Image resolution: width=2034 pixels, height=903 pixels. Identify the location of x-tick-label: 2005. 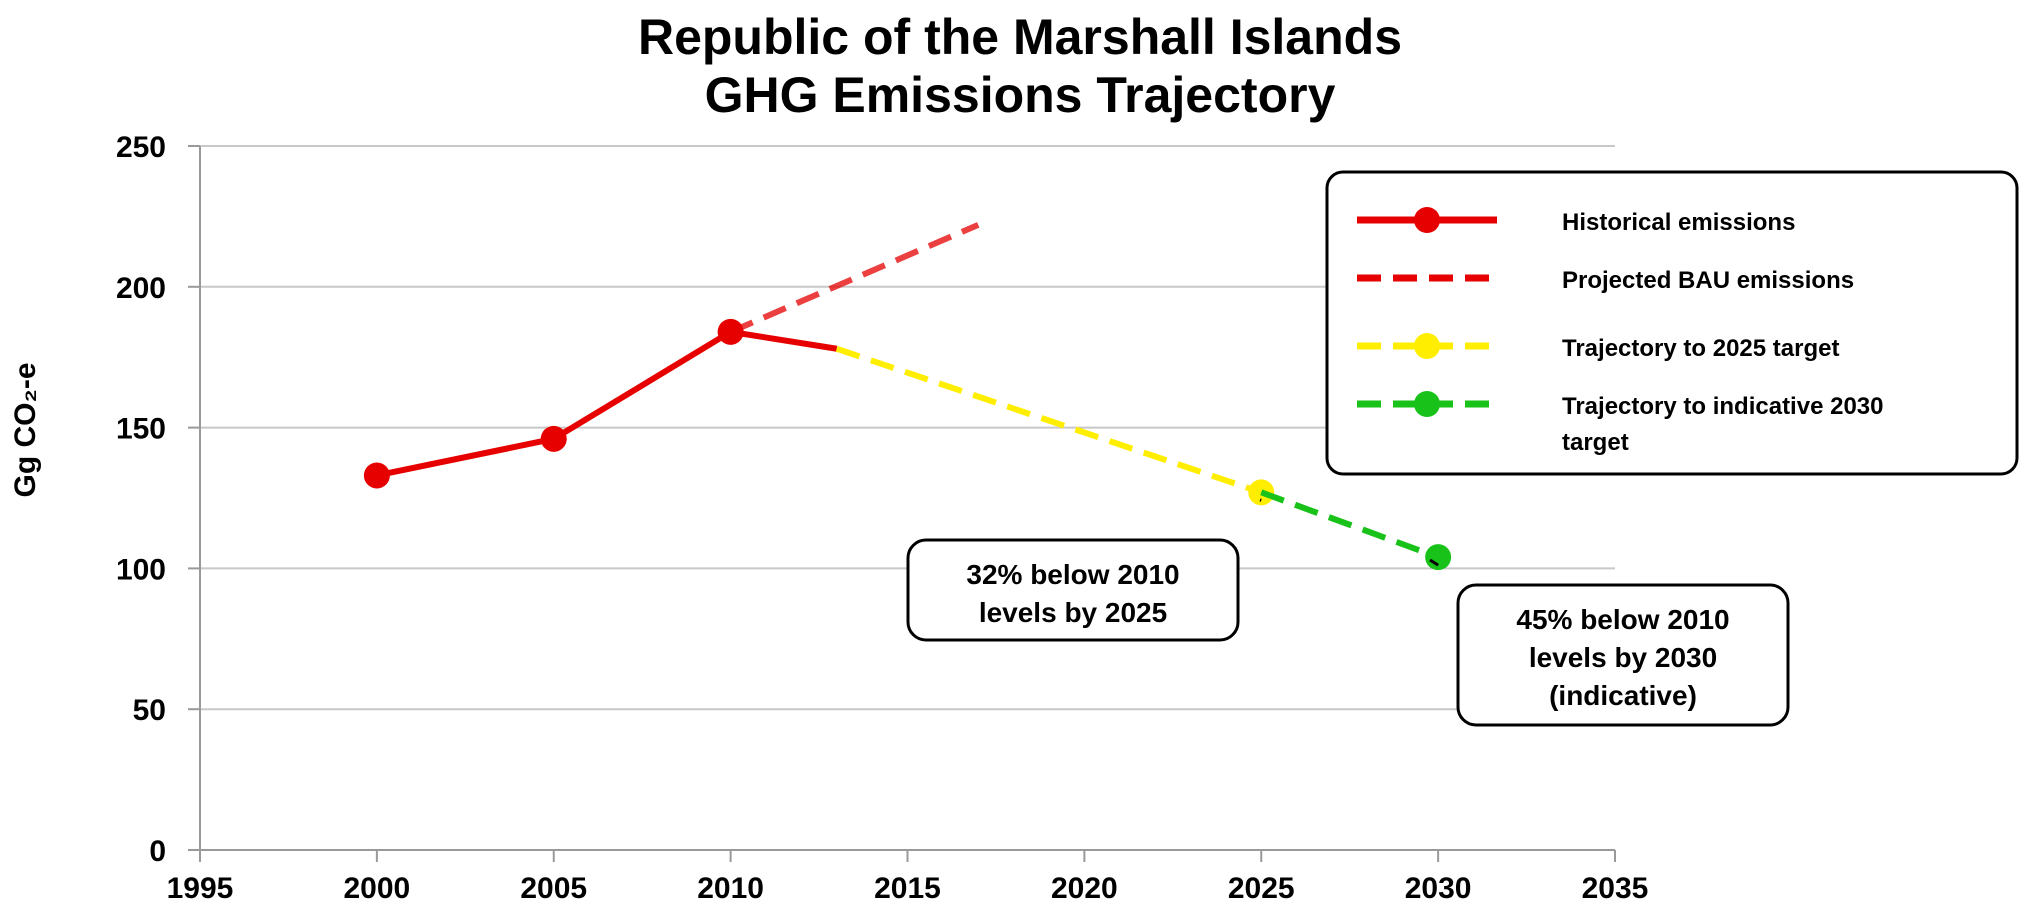
(553, 887).